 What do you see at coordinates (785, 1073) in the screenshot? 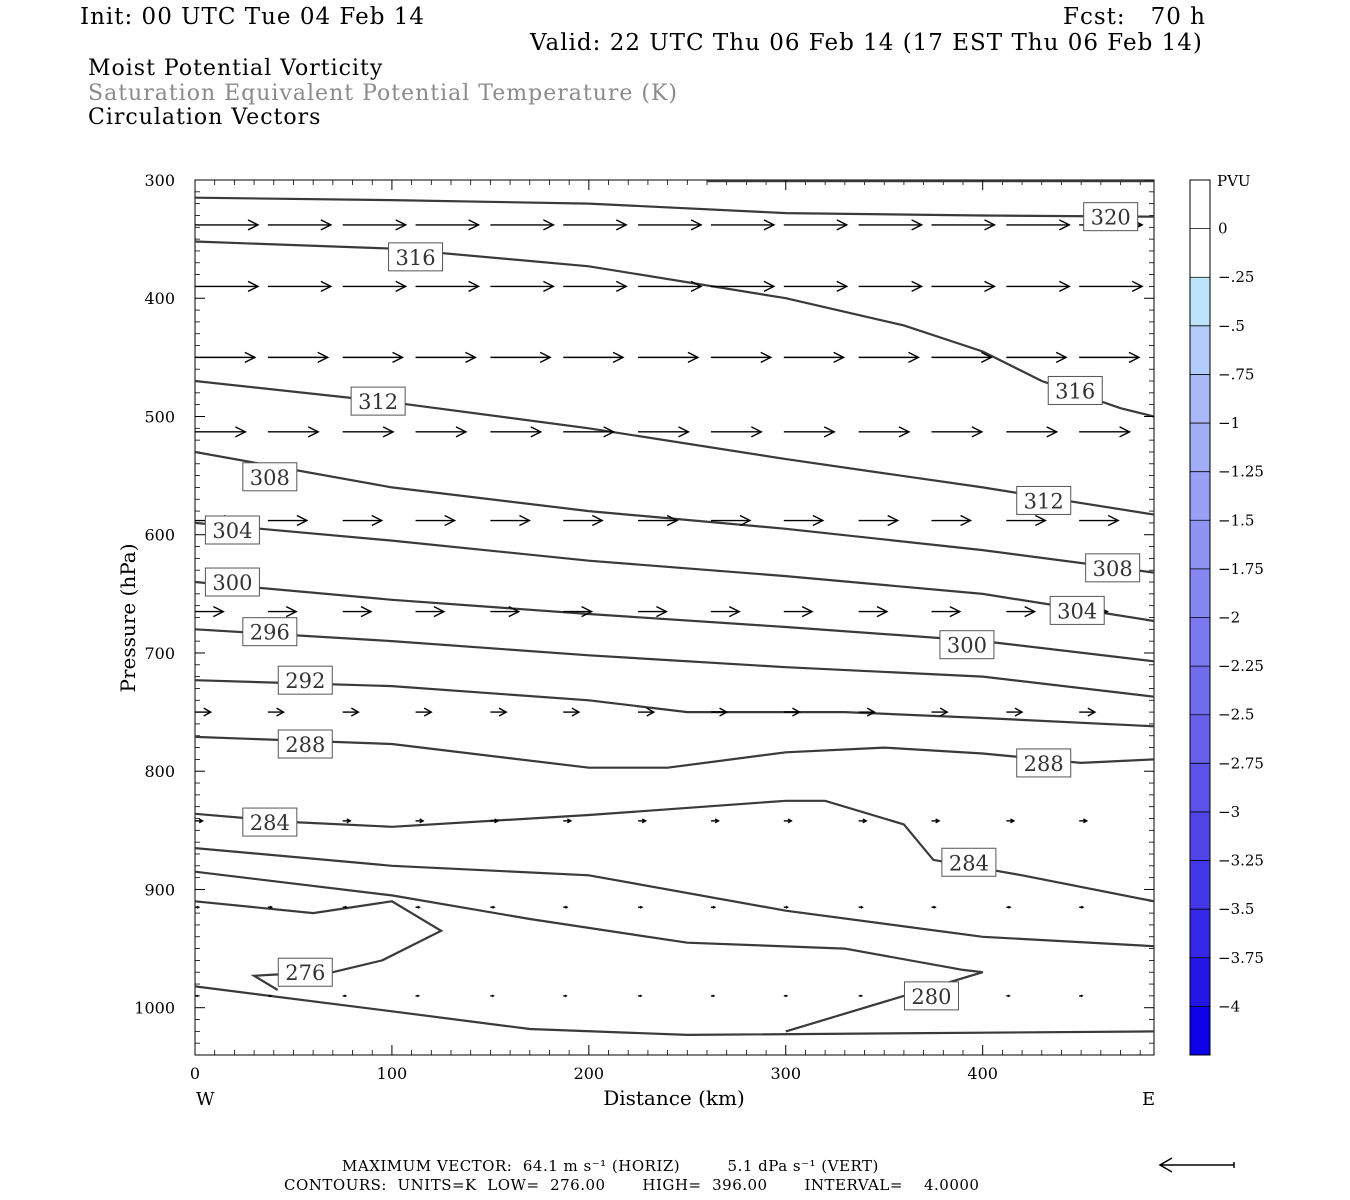
I see `x-tick-label: 300` at bounding box center [785, 1073].